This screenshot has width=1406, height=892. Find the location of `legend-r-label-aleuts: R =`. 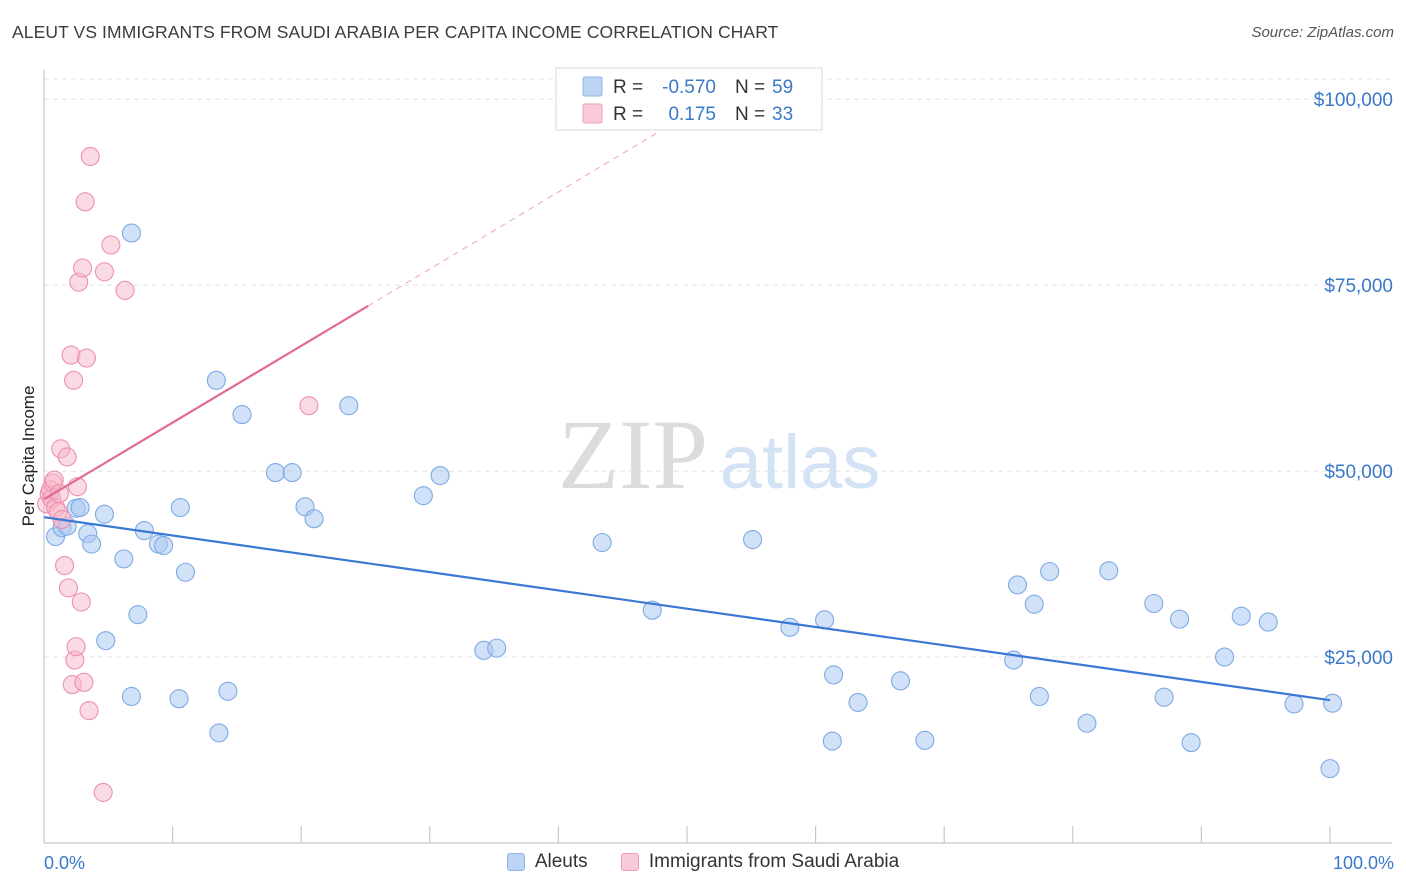

legend-r-label-aleuts: R = is located at coordinates (630, 87).